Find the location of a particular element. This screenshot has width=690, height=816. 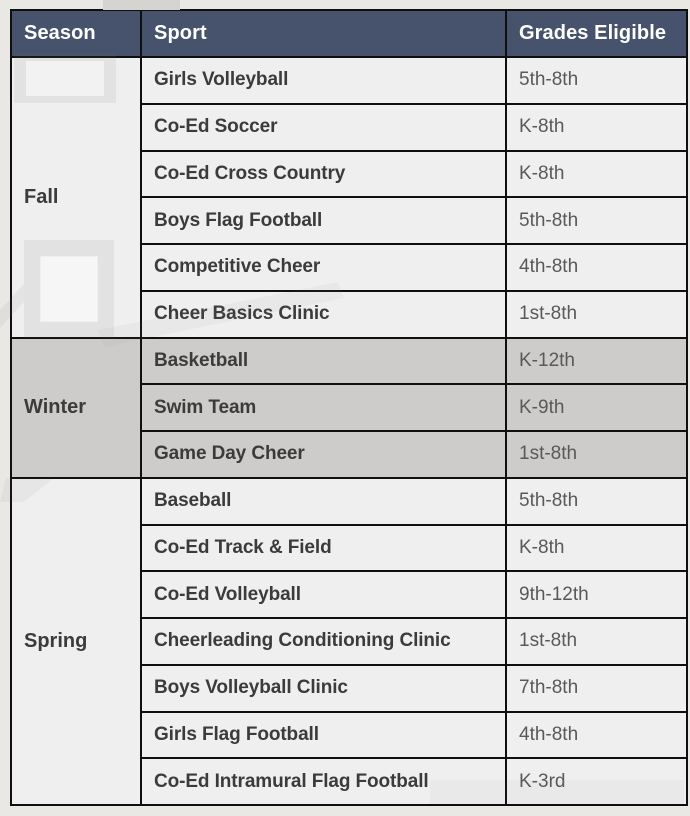

table-row: Boys Flag Football 5th-8th is located at coordinates (349, 220).